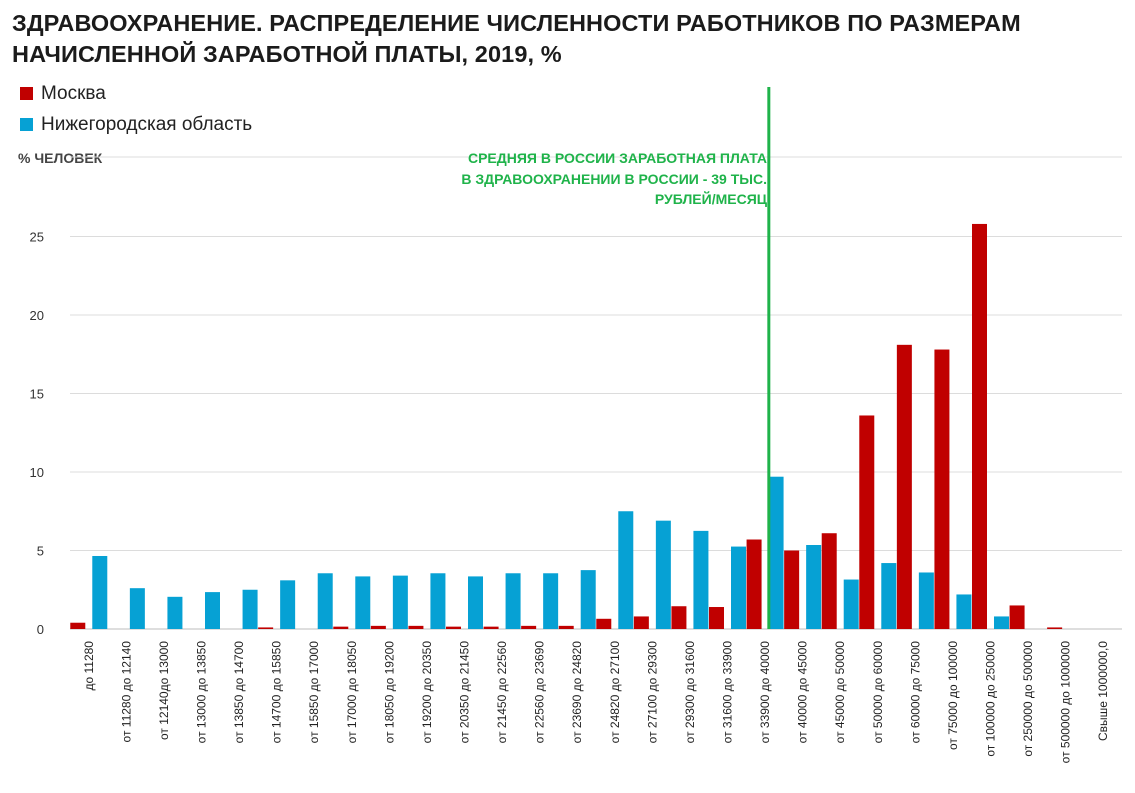 This screenshot has height=793, width=1135. Describe the element at coordinates (60, 158) in the screenshot. I see `y-axis-label: % ЧЕЛОВЕК` at that location.